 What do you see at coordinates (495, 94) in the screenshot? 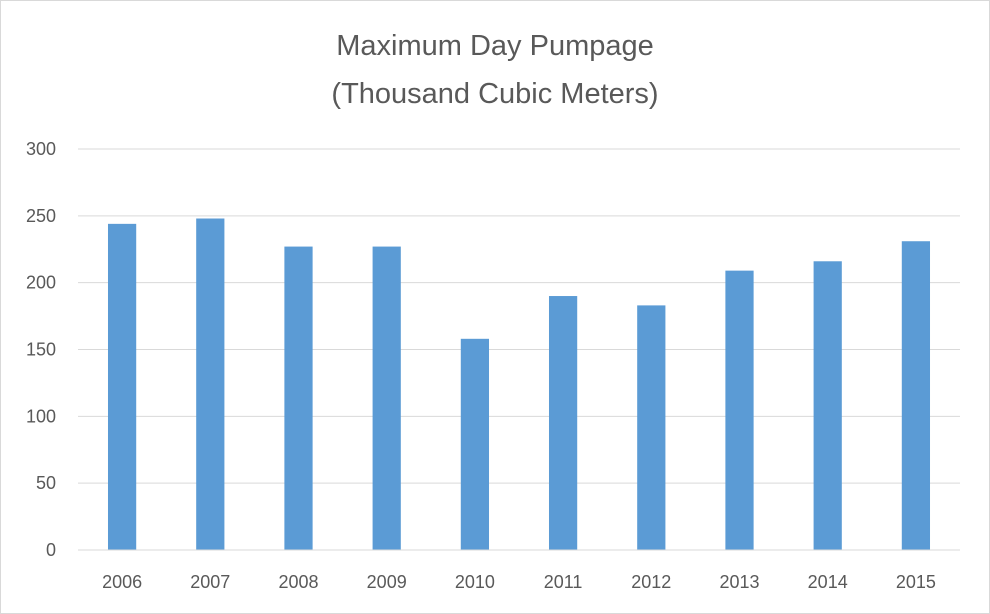
I see `chart-subtitle: (Thousand Cubic Meters)` at bounding box center [495, 94].